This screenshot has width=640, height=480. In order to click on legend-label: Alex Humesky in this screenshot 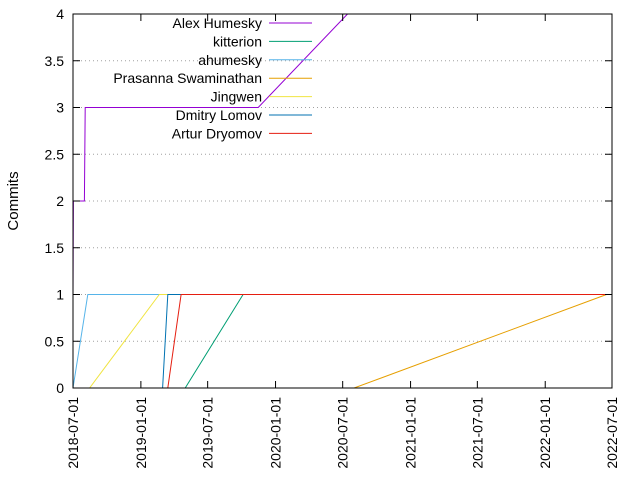, I will do `click(217, 23)`.